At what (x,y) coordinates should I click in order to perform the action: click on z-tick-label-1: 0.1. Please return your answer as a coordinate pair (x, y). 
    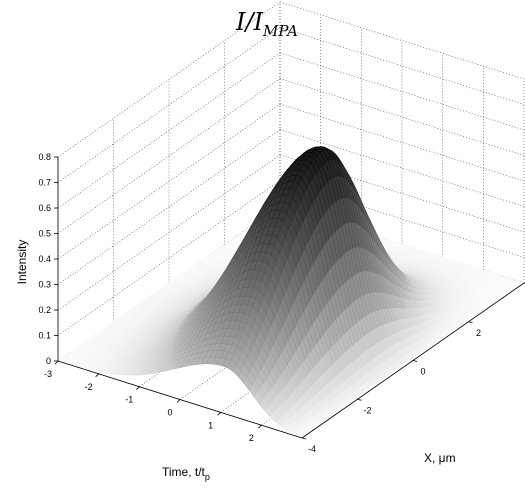
    Looking at the image, I should click on (44, 336).